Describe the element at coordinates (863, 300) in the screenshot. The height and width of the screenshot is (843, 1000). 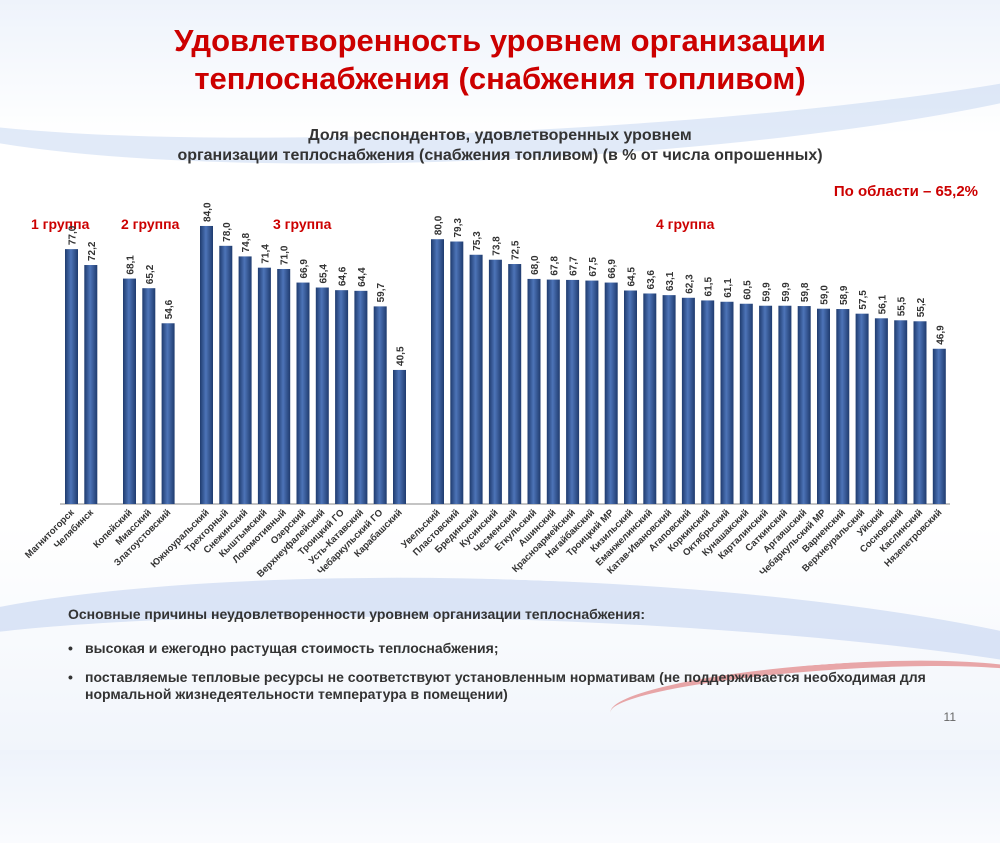
I see `bar-value-label: 57,5` at that location.